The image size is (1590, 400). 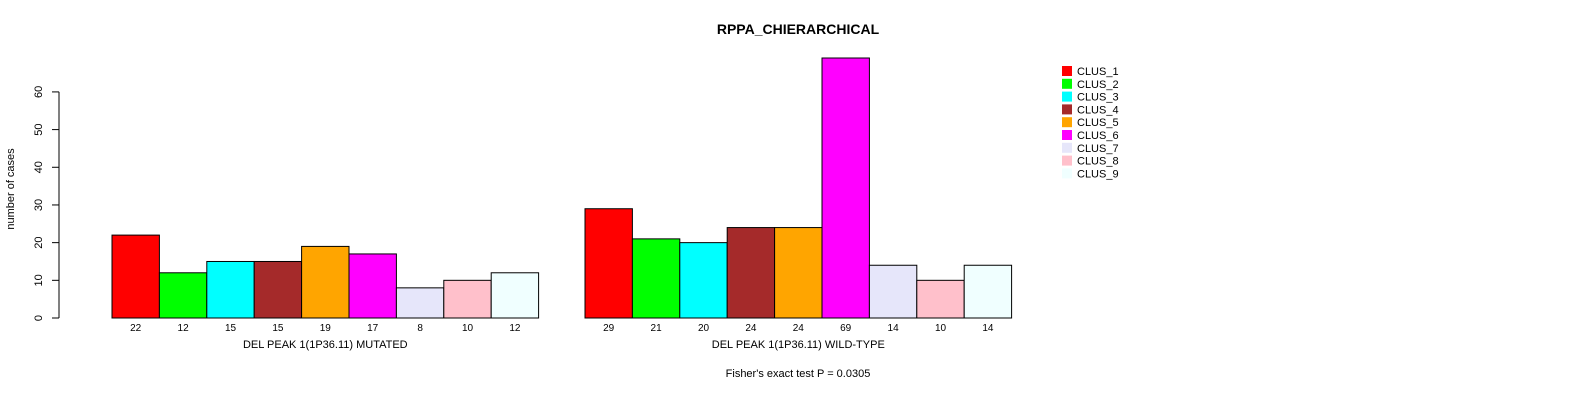 What do you see at coordinates (39, 167) in the screenshot?
I see `y-tick-label: 40` at bounding box center [39, 167].